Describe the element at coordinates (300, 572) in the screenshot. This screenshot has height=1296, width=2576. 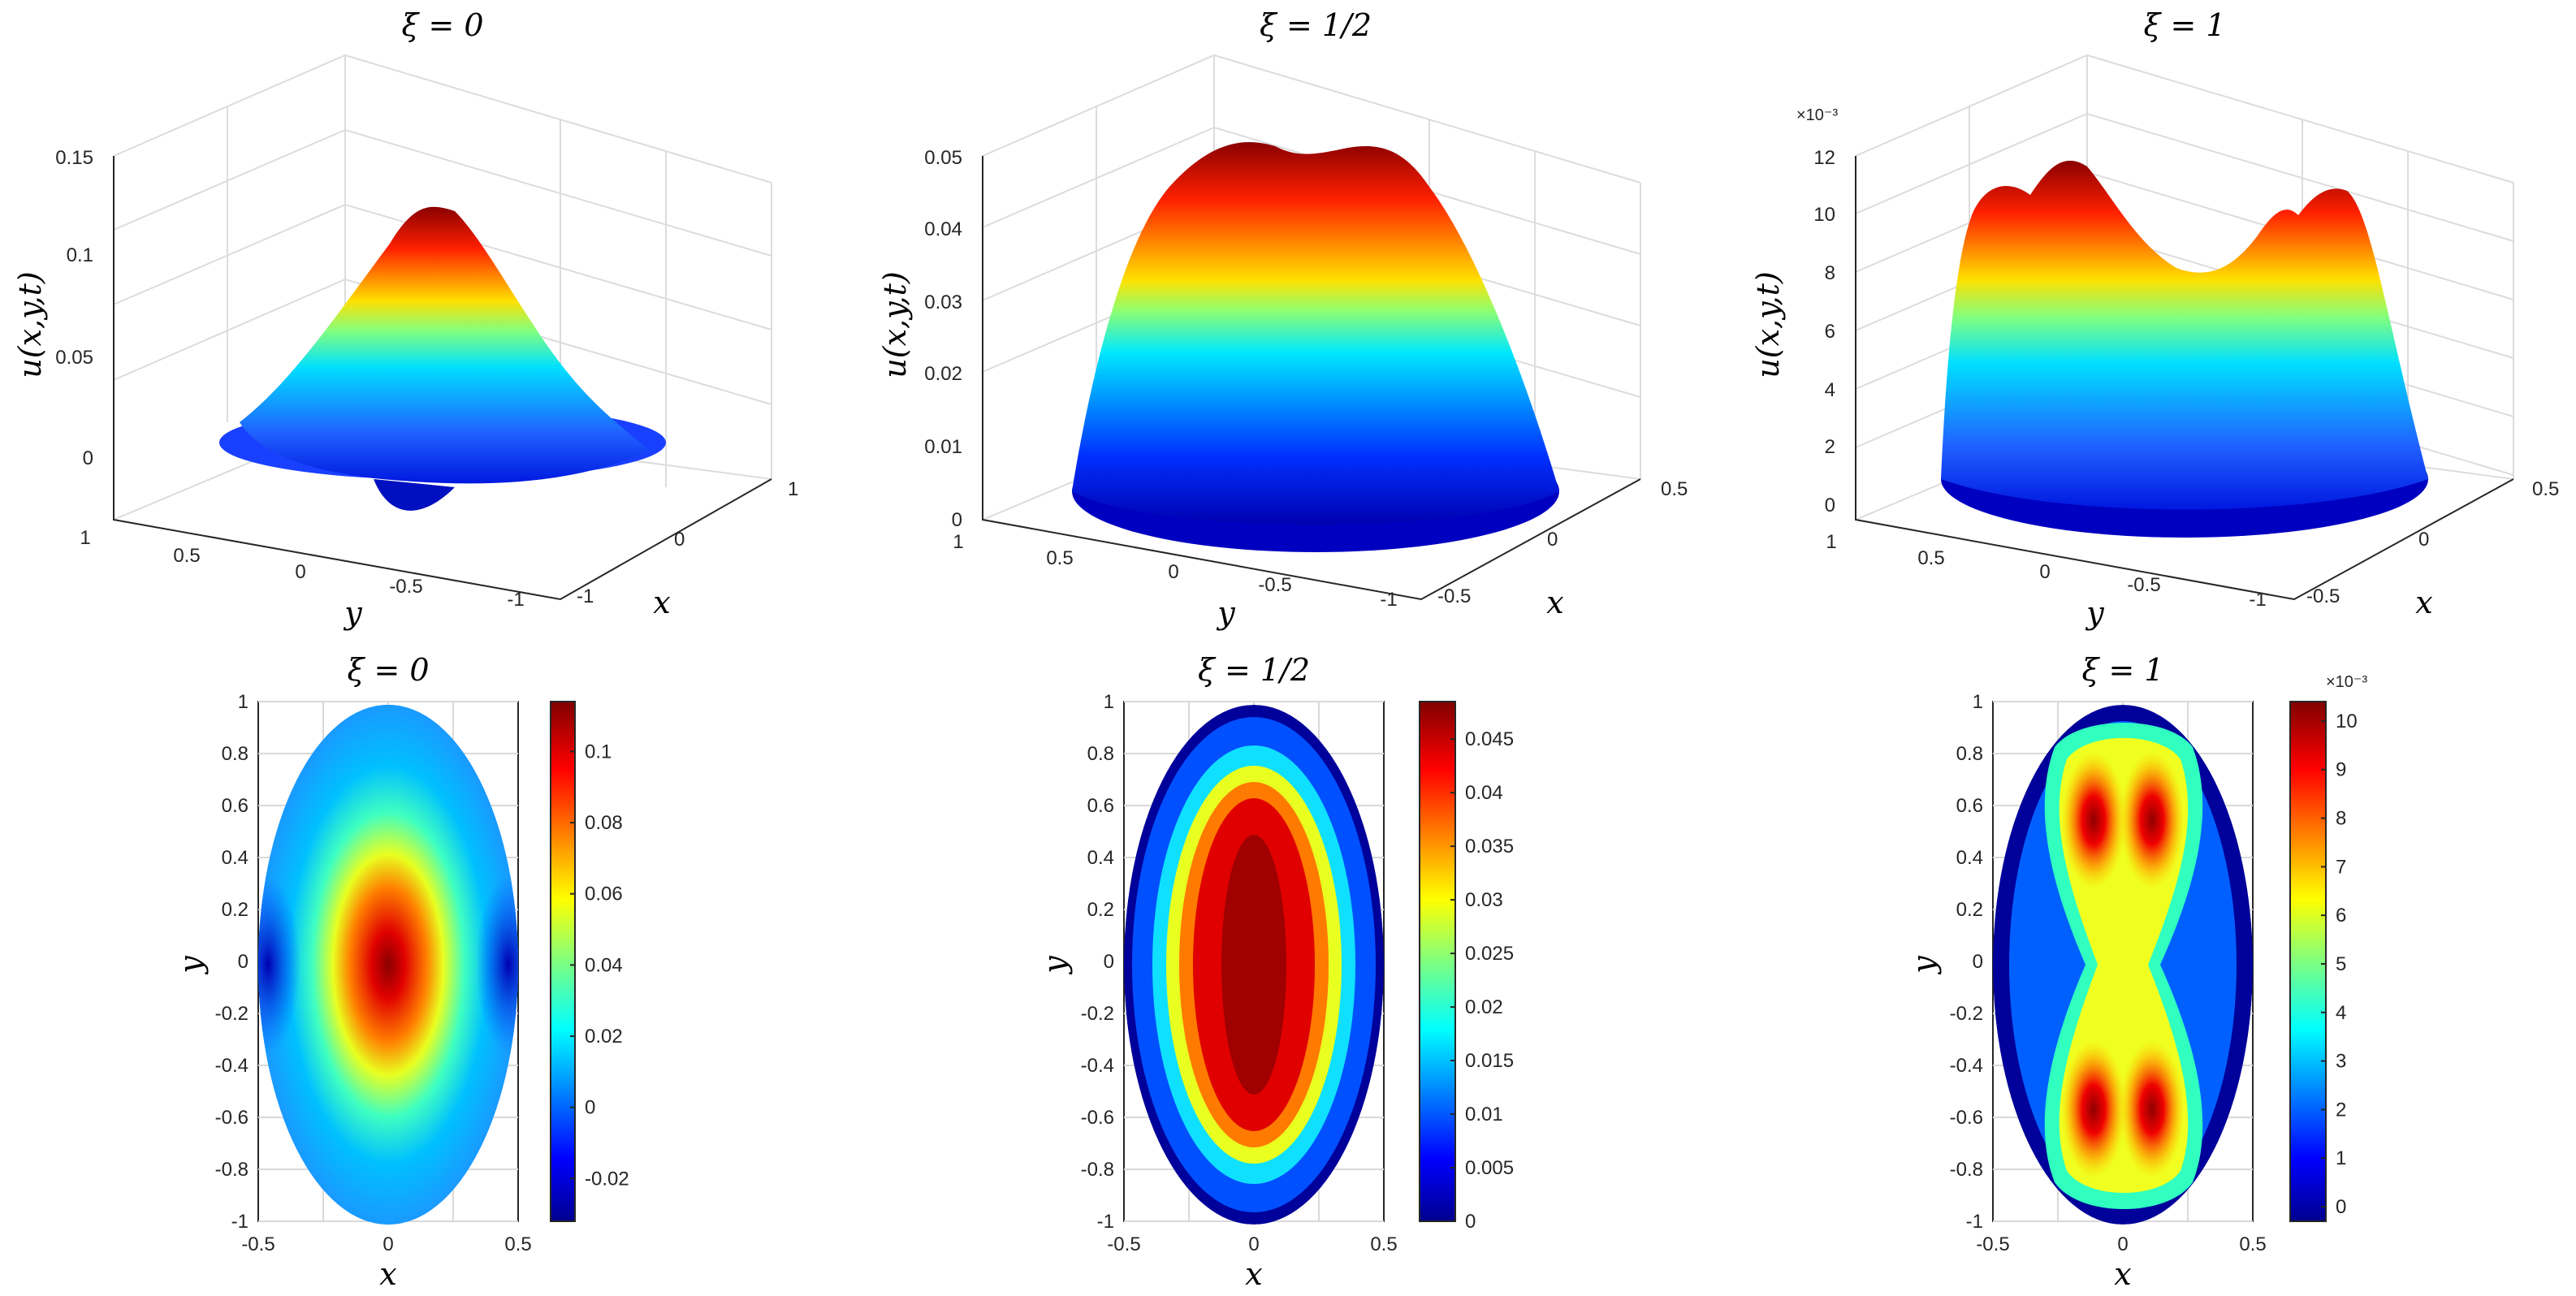
I see `surface-1-y-tick: 0` at that location.